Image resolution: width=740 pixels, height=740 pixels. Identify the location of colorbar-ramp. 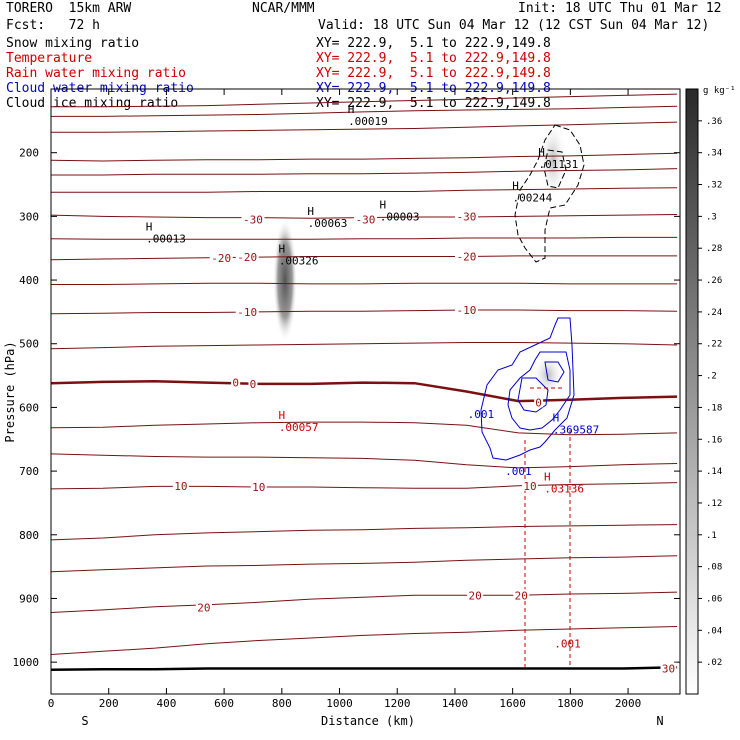
(692, 391).